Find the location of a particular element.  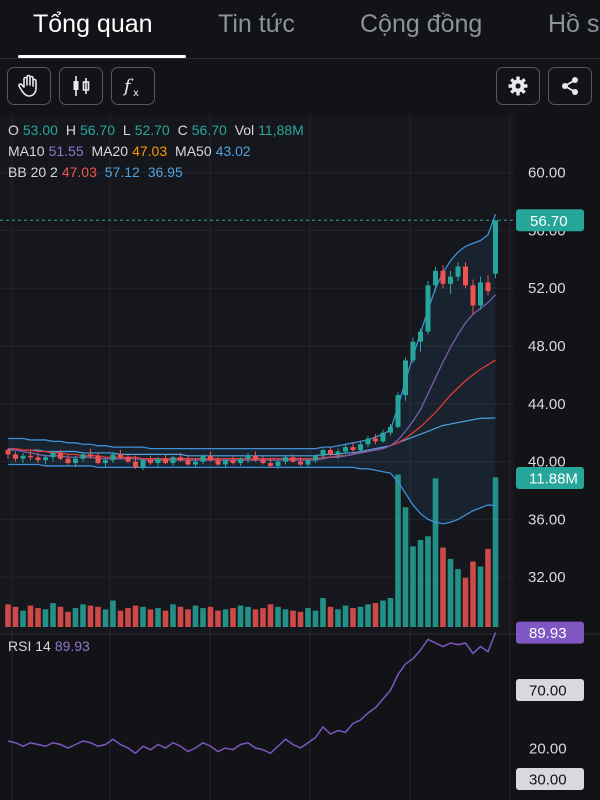

volume-label: Vol is located at coordinates (244, 130).